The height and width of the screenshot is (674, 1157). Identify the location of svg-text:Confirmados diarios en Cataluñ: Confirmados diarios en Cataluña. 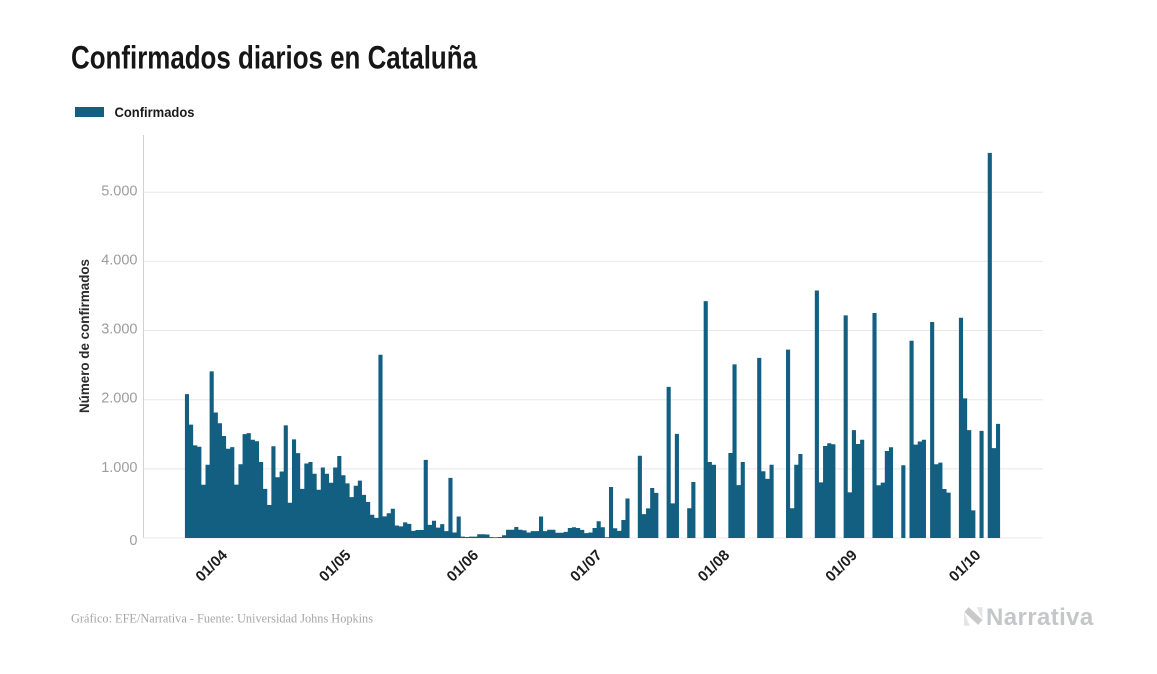
(274, 58).